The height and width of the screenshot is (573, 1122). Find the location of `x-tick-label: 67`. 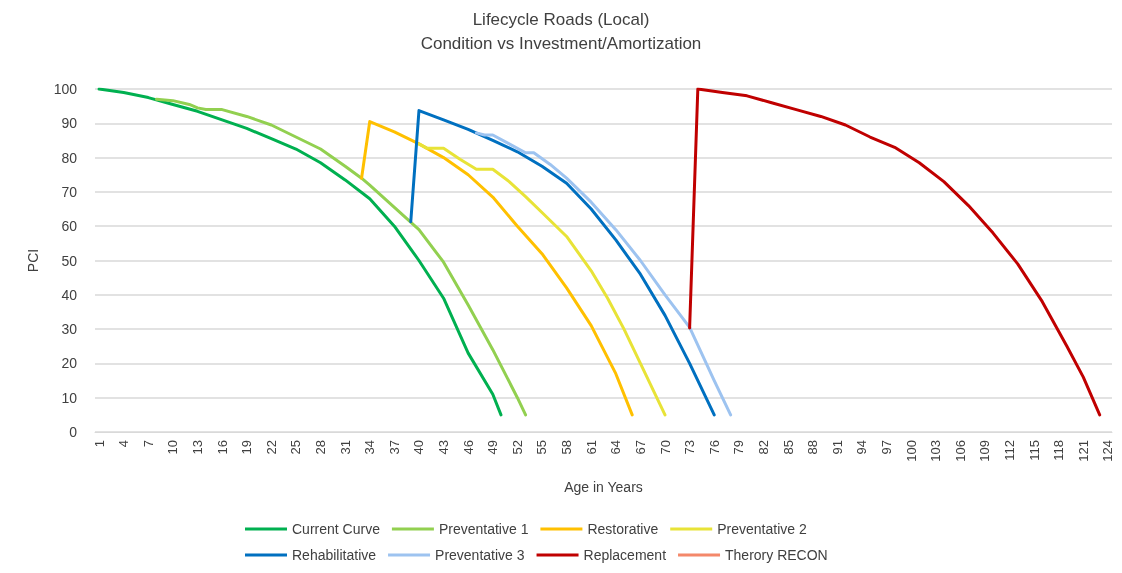

x-tick-label: 67 is located at coordinates (640, 447).